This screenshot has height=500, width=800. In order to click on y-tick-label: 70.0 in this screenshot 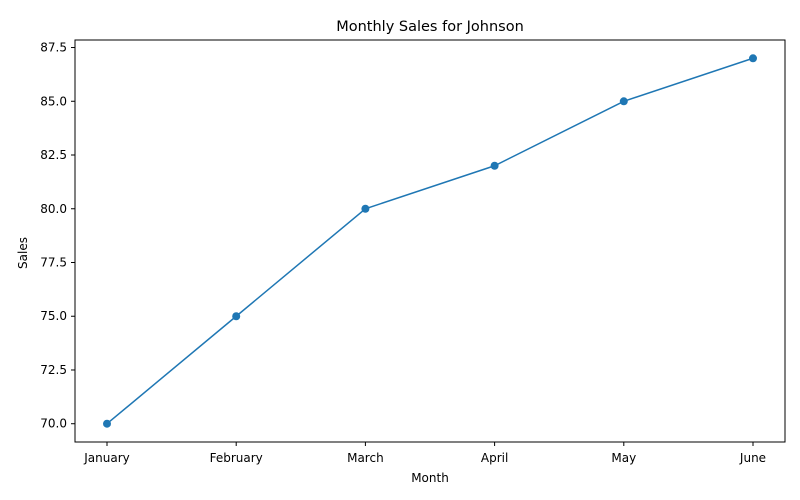, I will do `click(53, 424)`.